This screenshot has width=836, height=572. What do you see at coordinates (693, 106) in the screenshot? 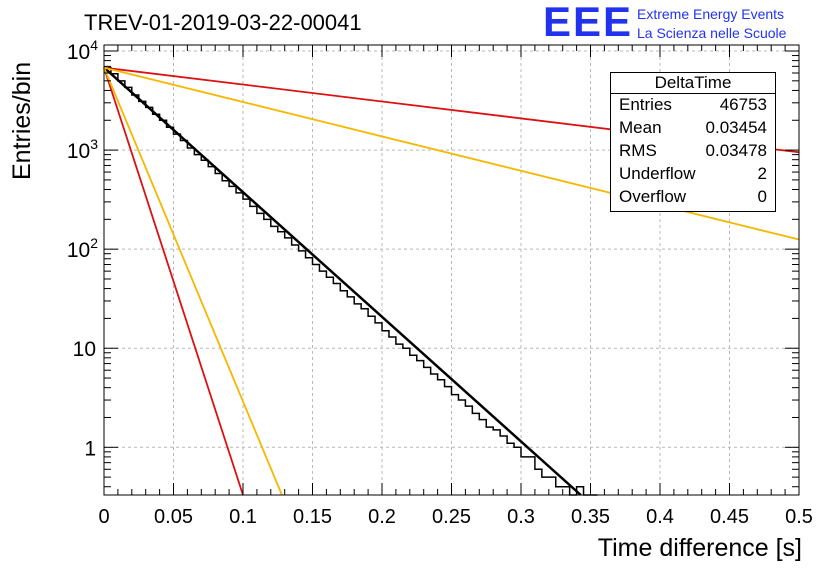
I see `stats-row-entries: Entries 46753` at bounding box center [693, 106].